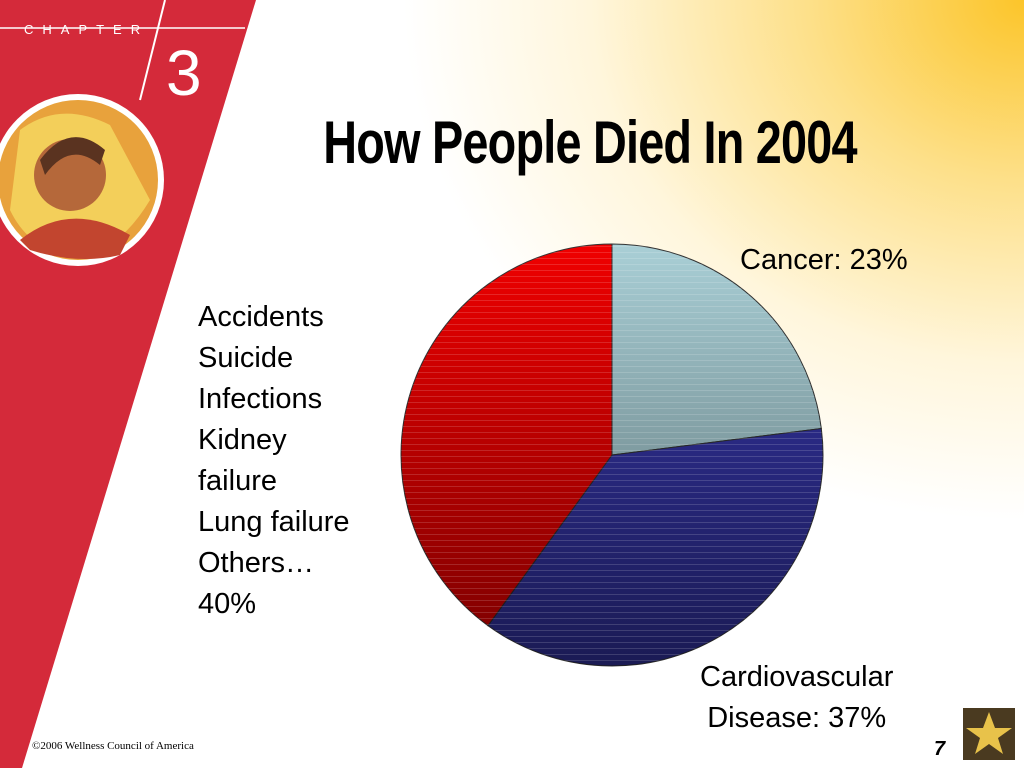 This screenshot has height=768, width=1024. What do you see at coordinates (87, 29) in the screenshot?
I see `chapter-label: CHAPTER` at bounding box center [87, 29].